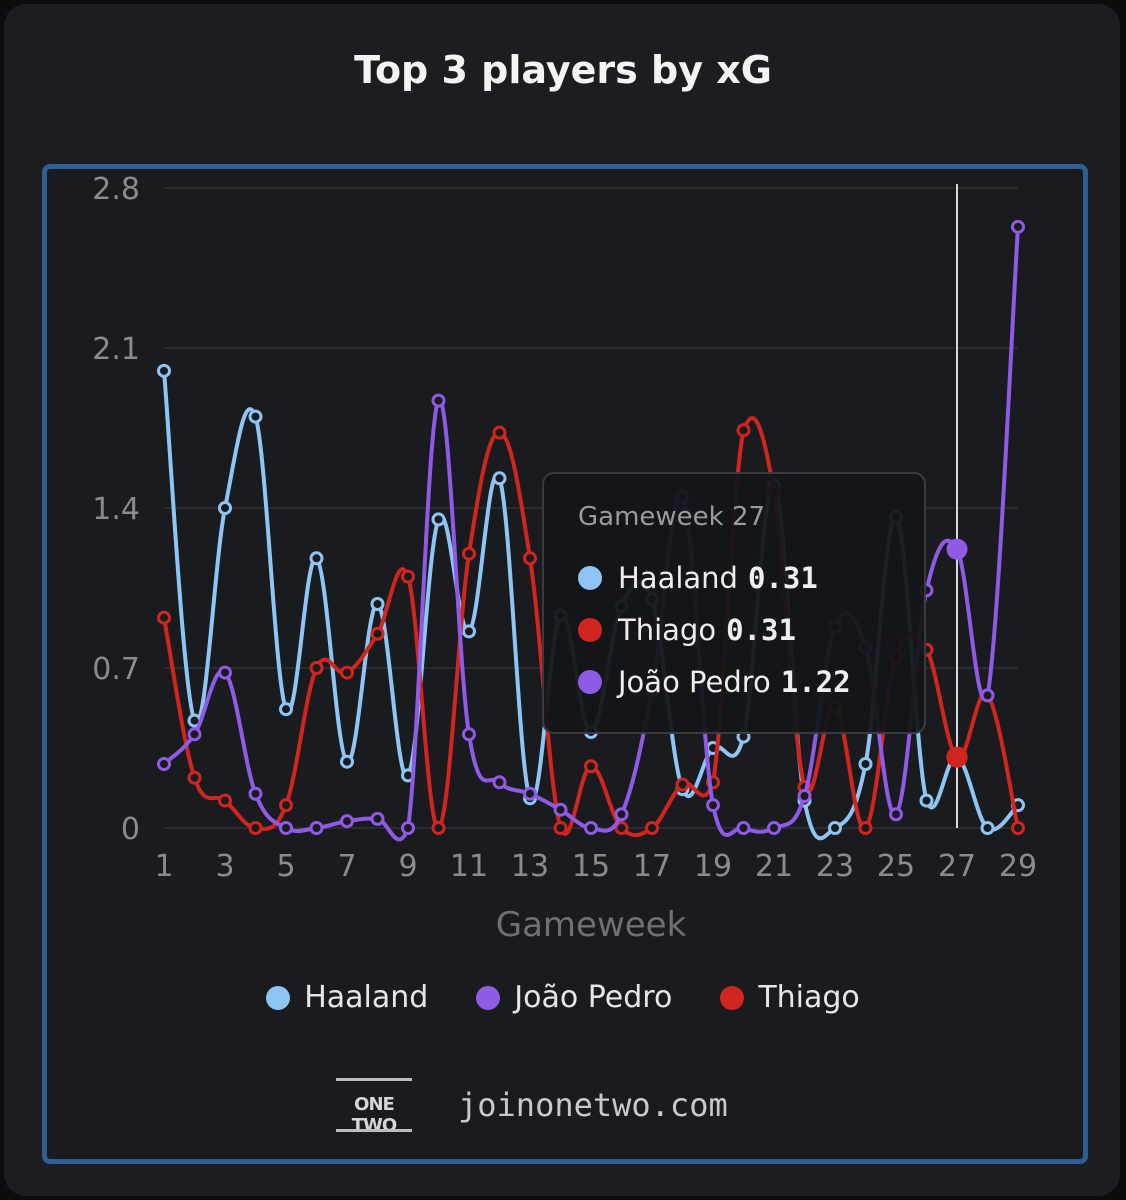 The image size is (1126, 1200). I want to click on legend-label: Haaland, so click(366, 997).